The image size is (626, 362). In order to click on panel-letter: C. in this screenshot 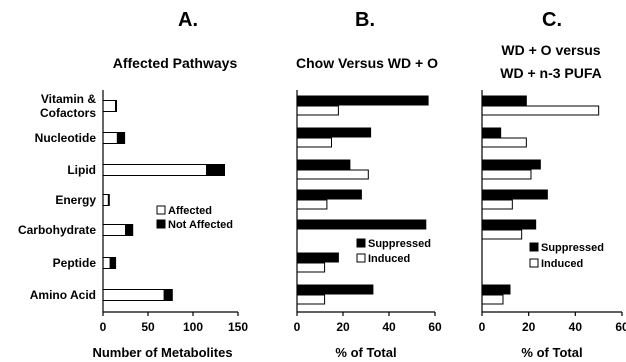, I will do `click(552, 20)`.